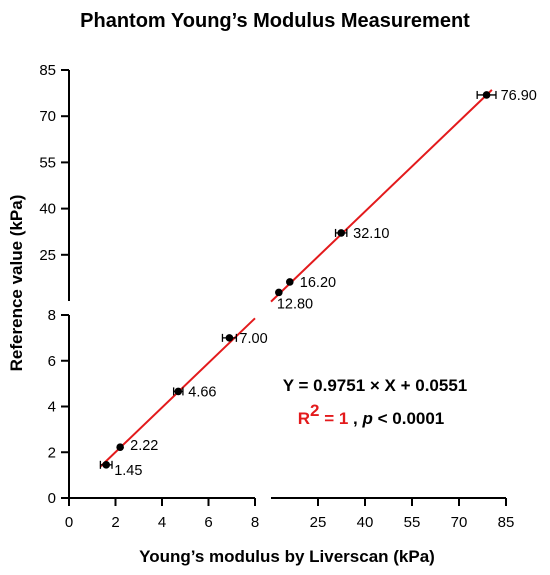 Image resolution: width=550 pixels, height=575 pixels. Describe the element at coordinates (506, 522) in the screenshot. I see `x-tick-label: 85` at that location.